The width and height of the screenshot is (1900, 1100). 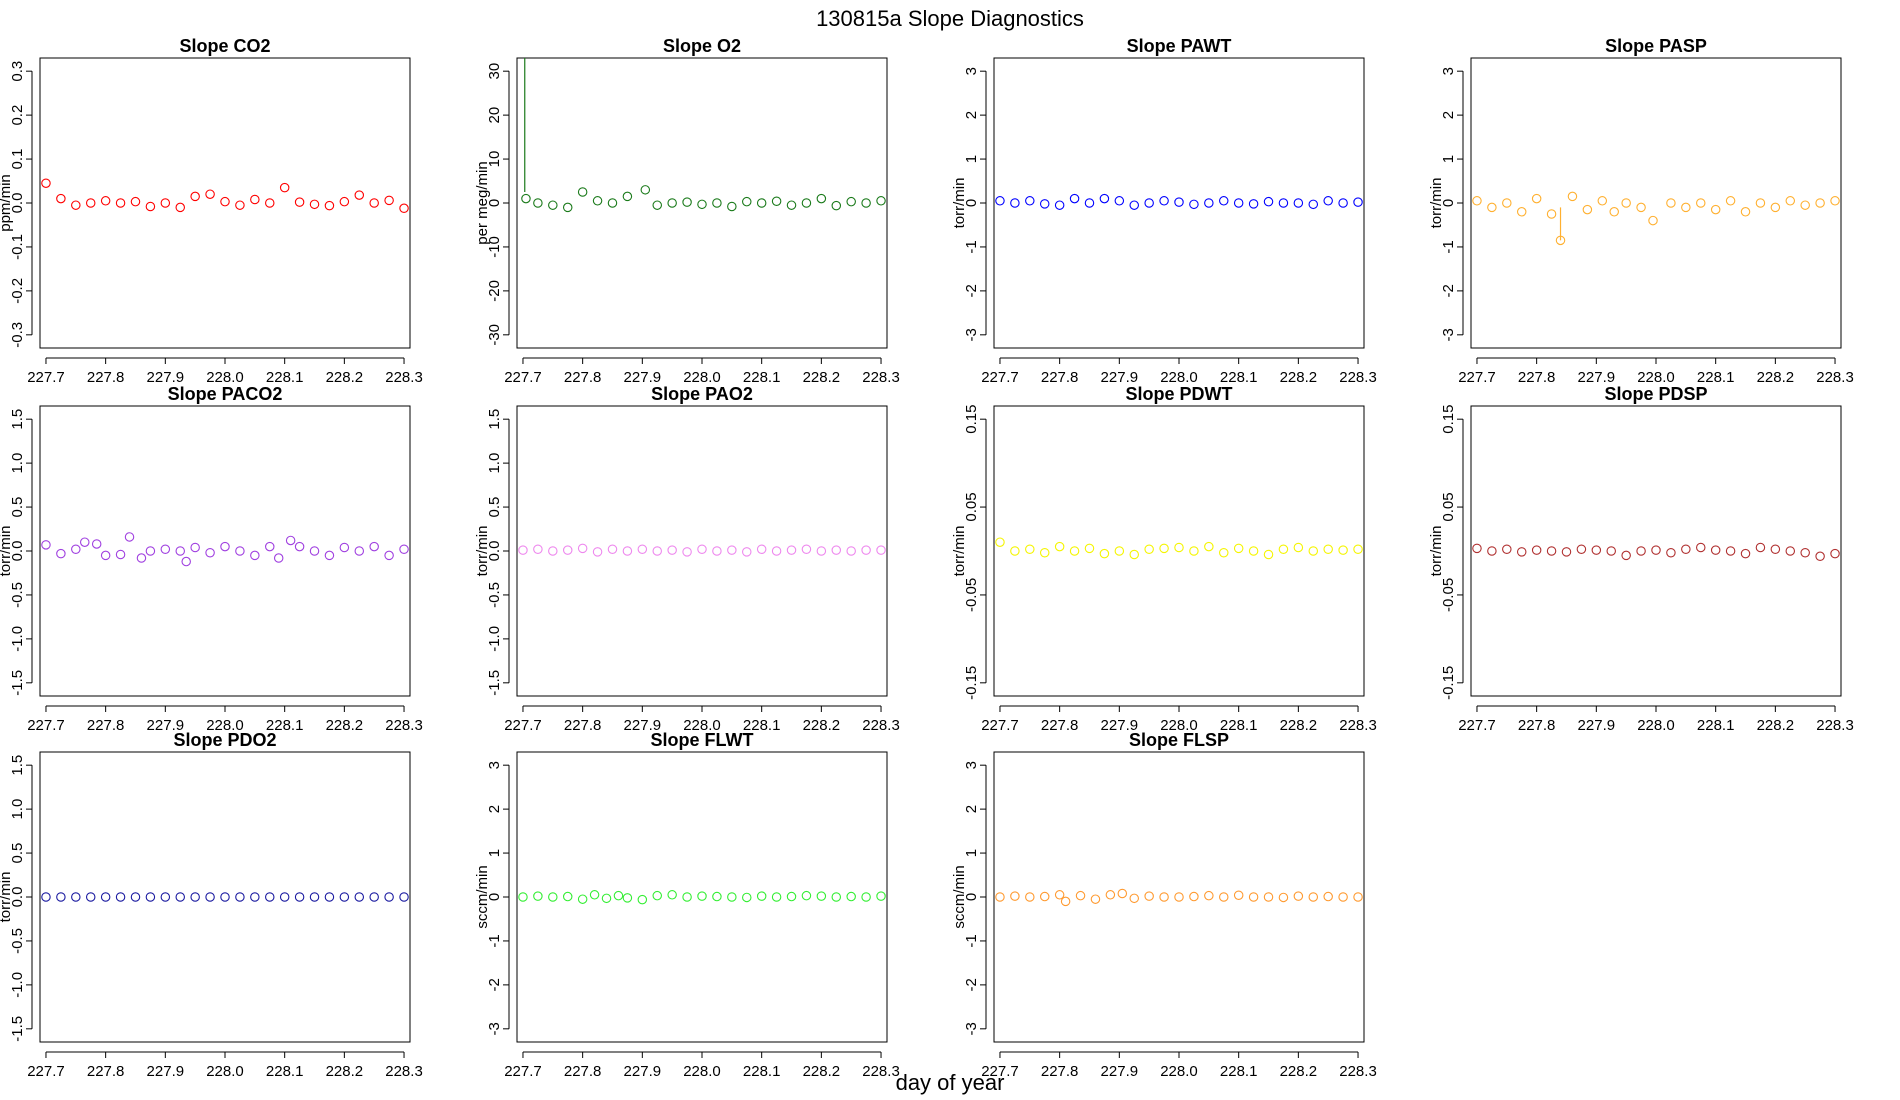 I want to click on y-tick-label: -2, so click(x=1448, y=290).